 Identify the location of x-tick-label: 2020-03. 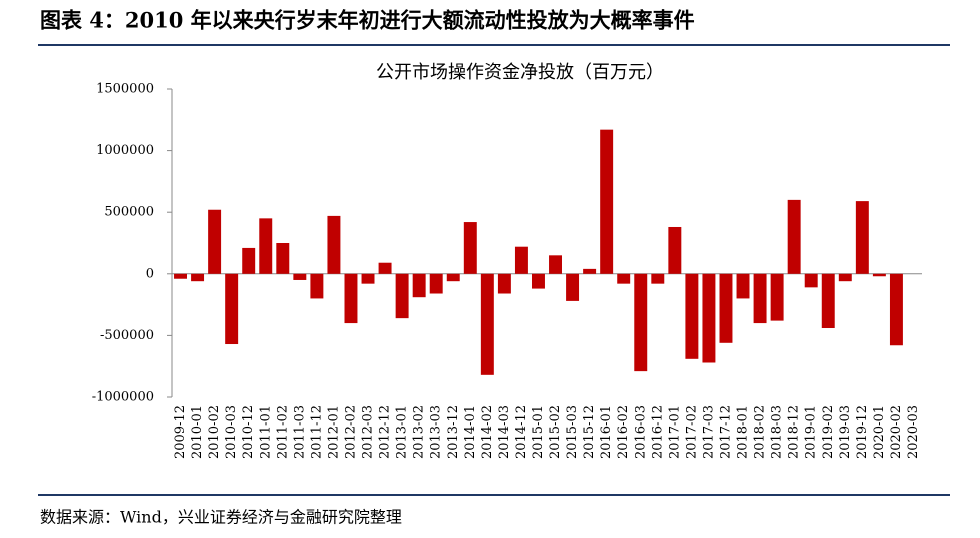
(913, 432).